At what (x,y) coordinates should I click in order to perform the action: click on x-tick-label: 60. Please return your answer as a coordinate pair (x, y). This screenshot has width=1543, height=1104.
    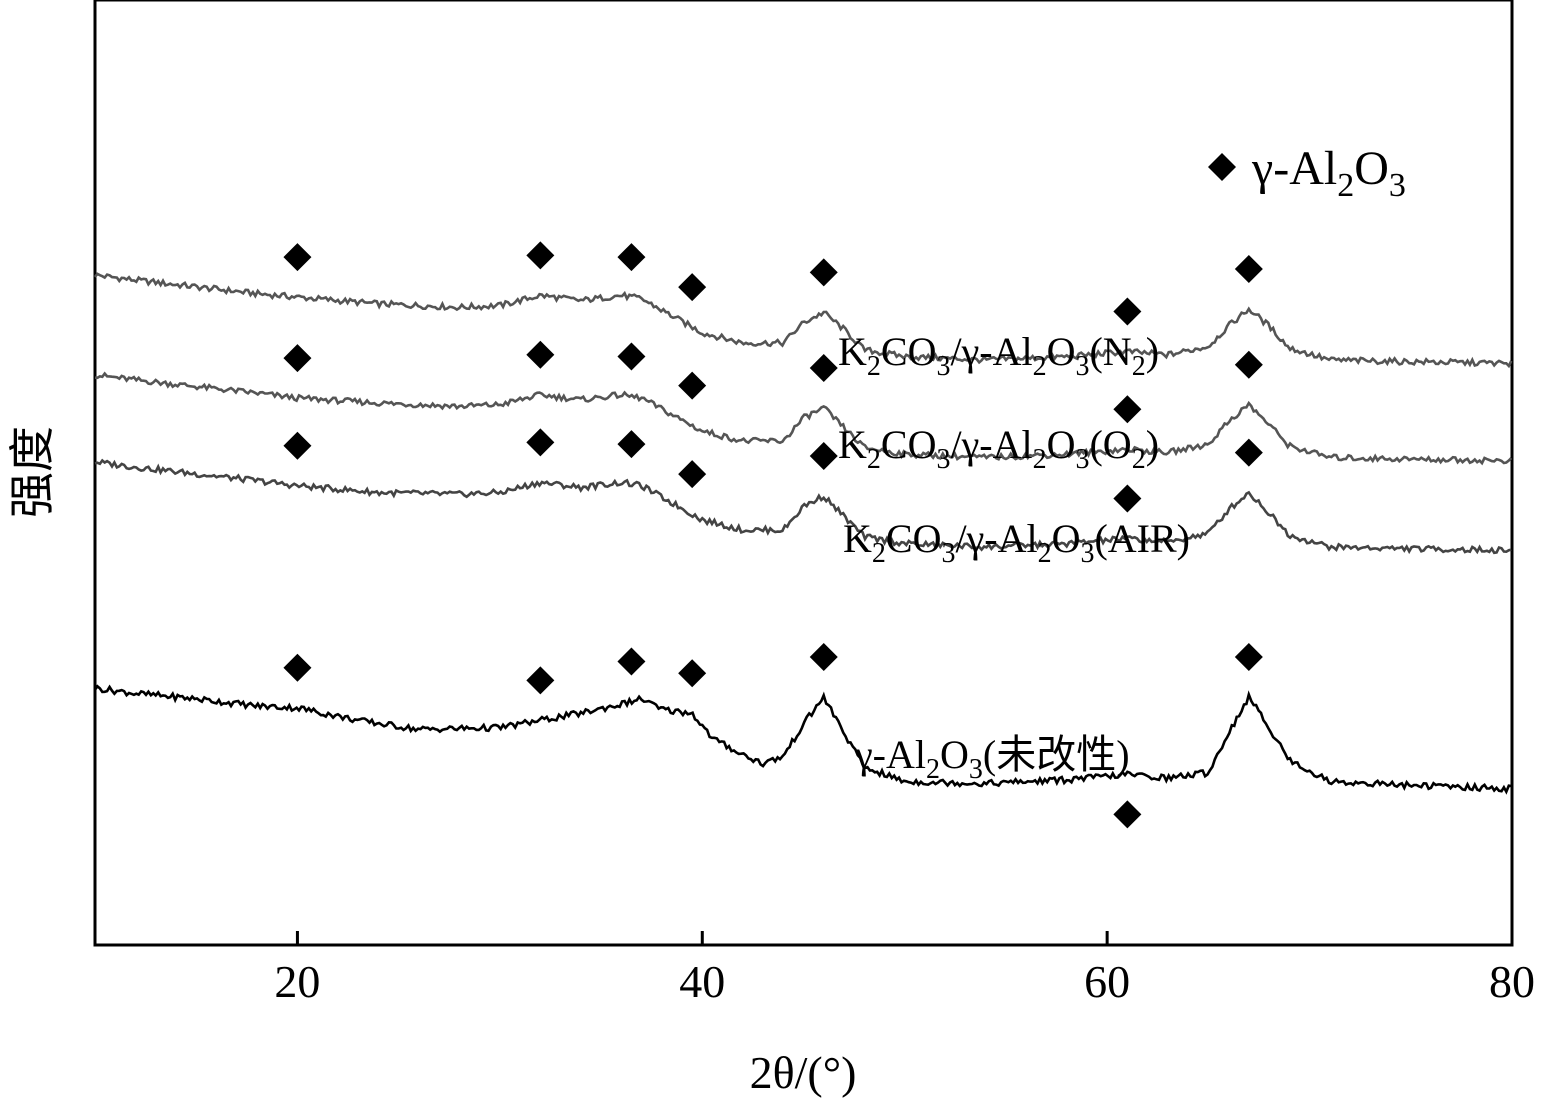
    Looking at the image, I should click on (1107, 981).